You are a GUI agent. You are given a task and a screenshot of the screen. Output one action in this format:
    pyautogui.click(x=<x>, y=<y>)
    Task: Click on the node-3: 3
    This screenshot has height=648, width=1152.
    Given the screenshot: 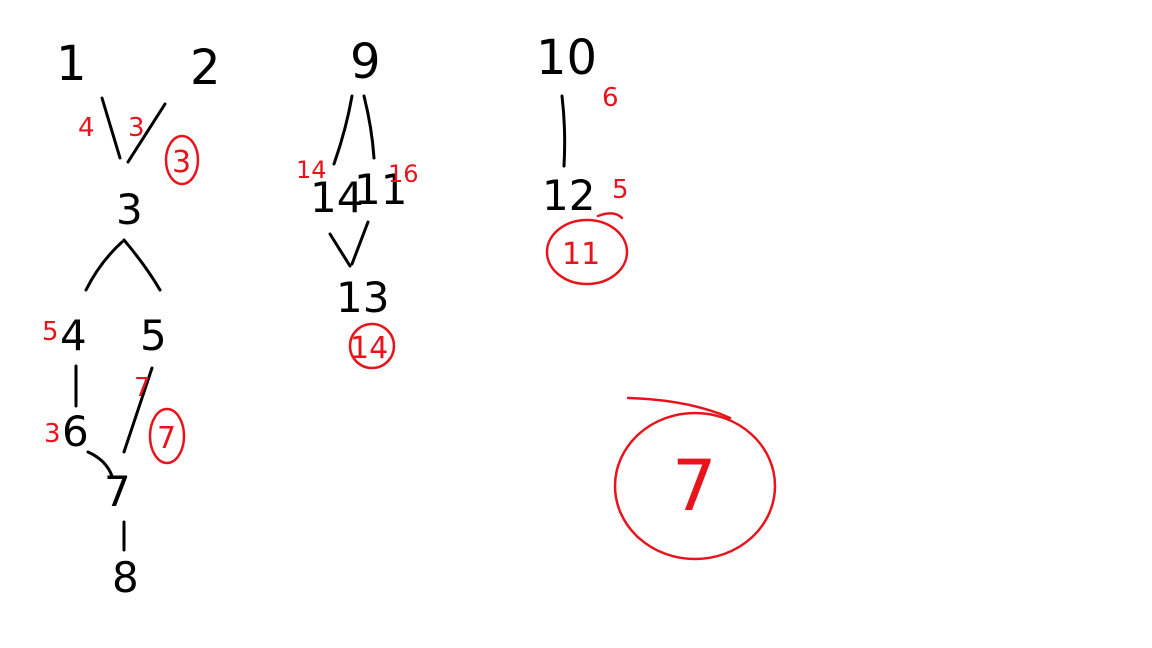 What is the action you would take?
    pyautogui.click(x=129, y=209)
    